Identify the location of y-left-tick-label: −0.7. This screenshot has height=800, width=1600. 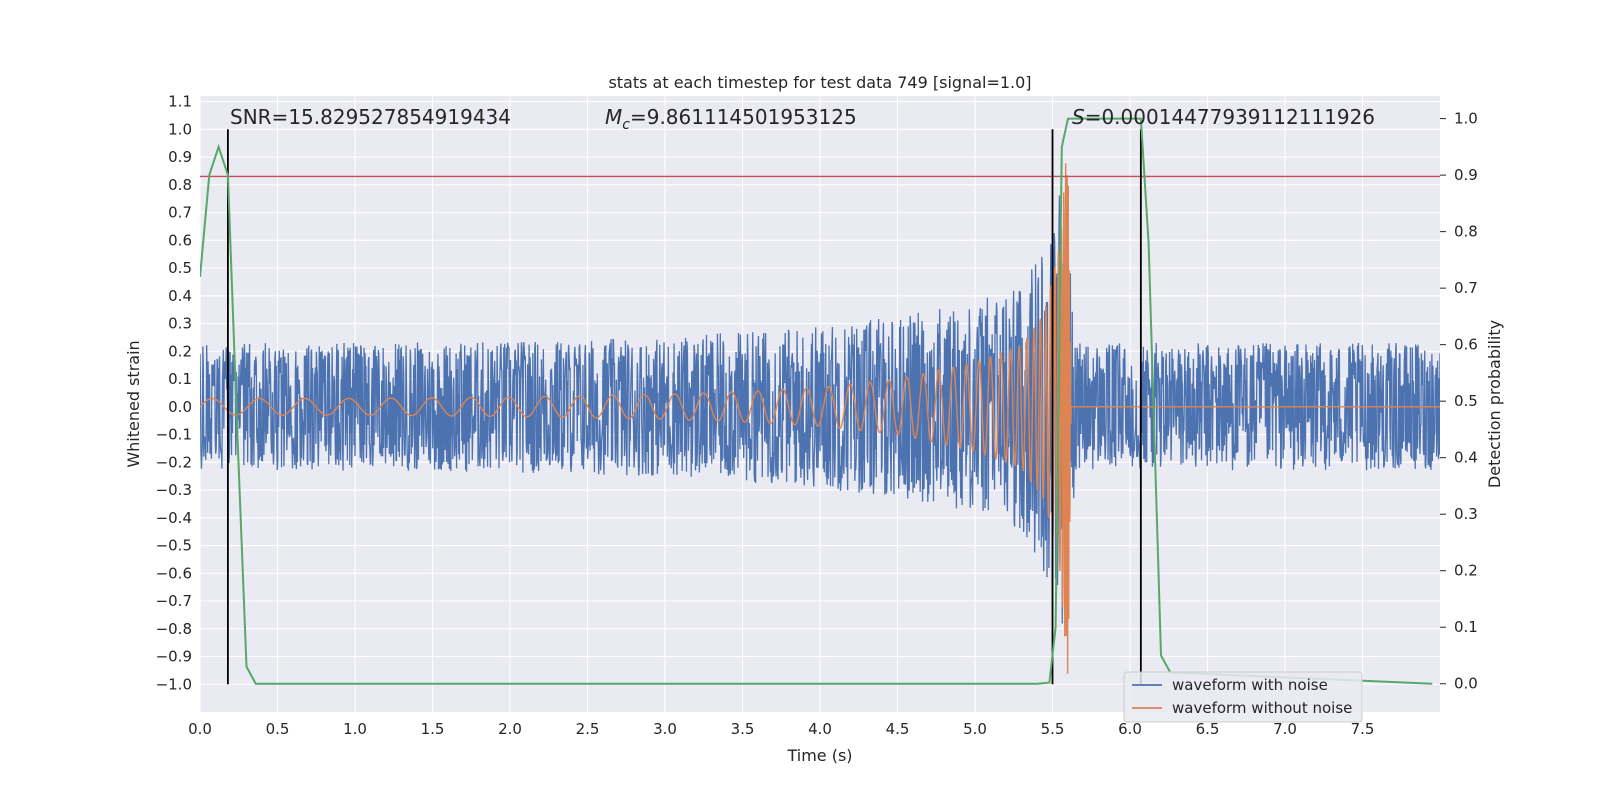
(174, 601).